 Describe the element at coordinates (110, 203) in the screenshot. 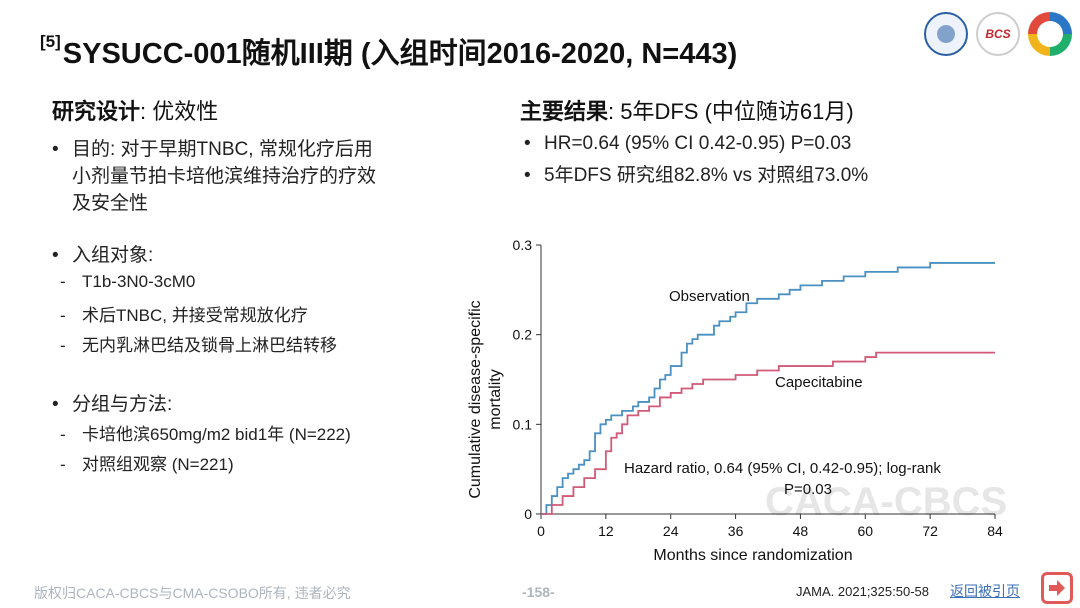

I see `purpose-line-3: 及安全性` at that location.